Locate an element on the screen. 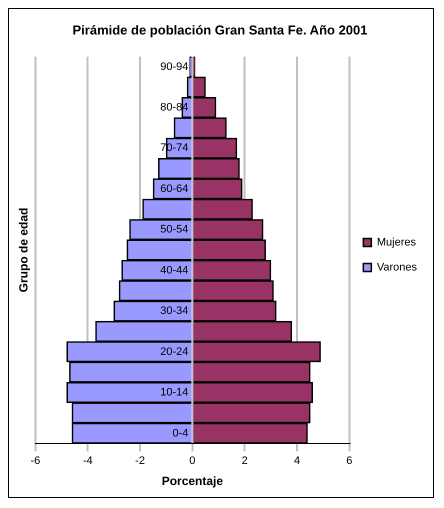 The height and width of the screenshot is (508, 444). x-tick-label: -6 is located at coordinates (35, 461).